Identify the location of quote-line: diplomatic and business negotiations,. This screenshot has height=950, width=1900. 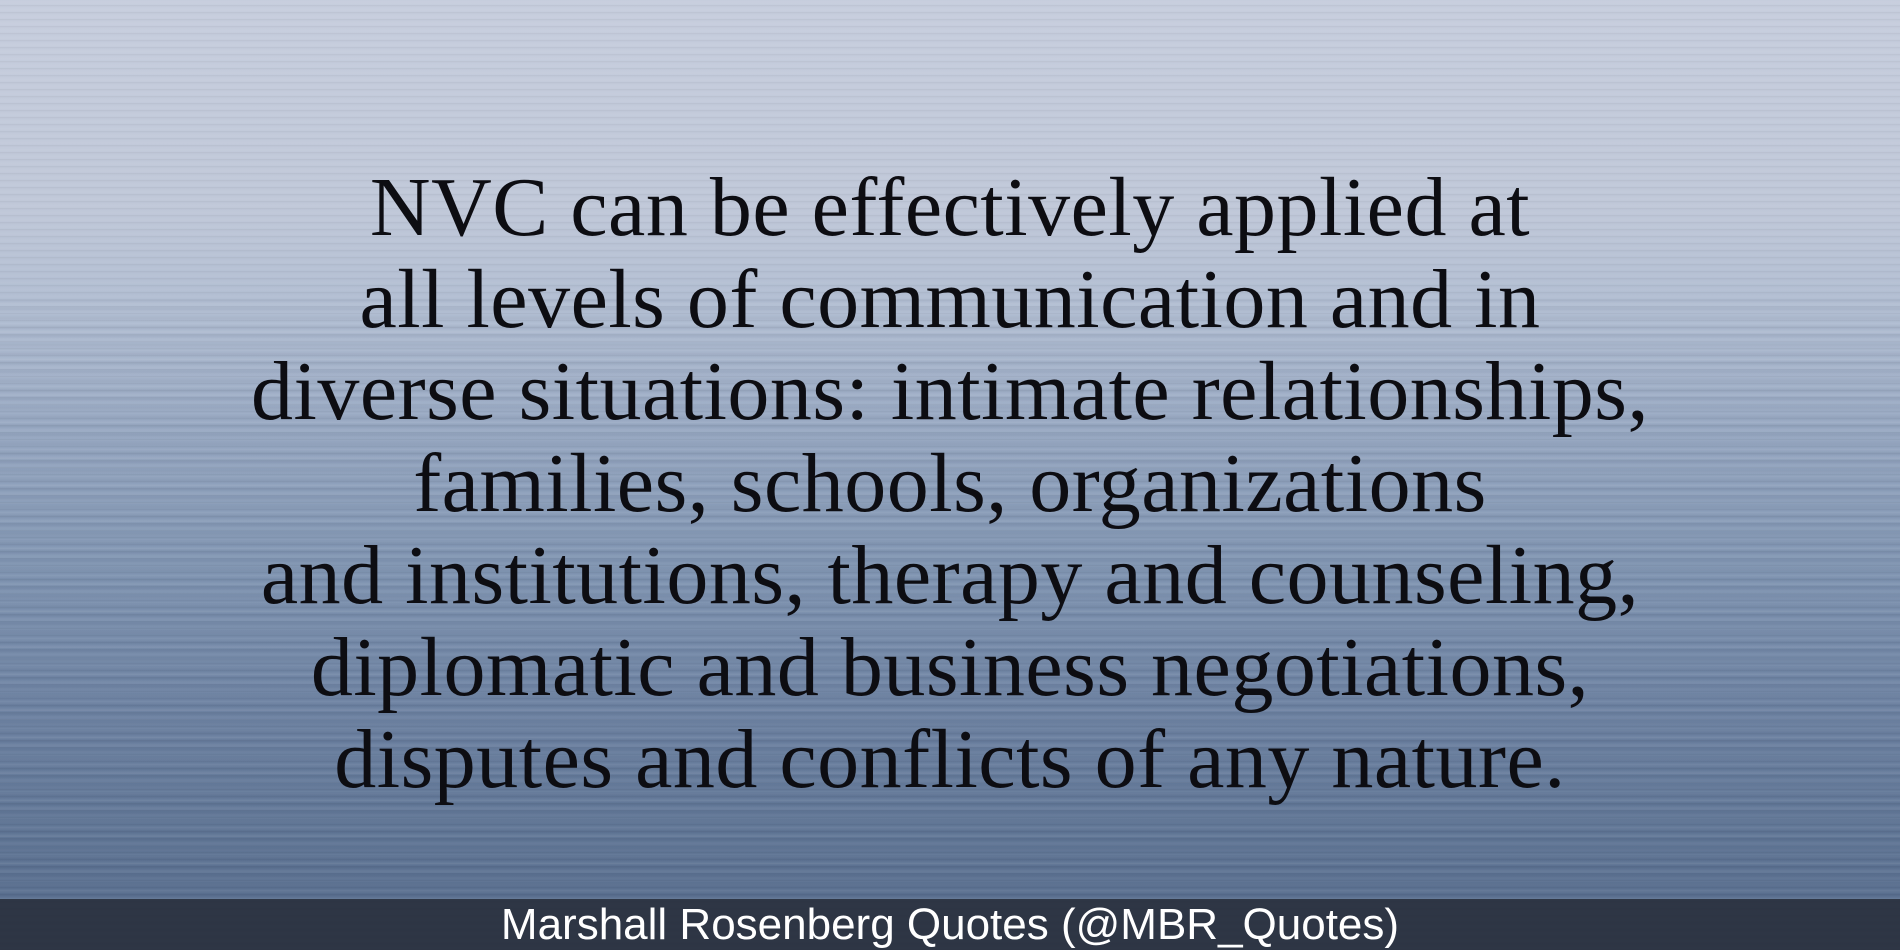
(950, 667).